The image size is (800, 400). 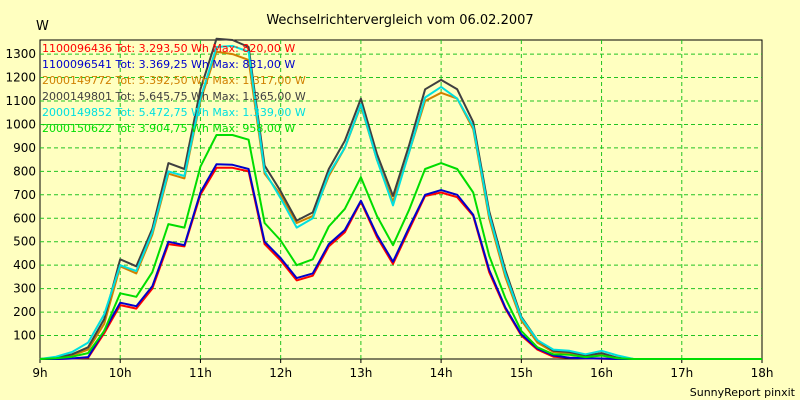 I want to click on y-tick-label-12: 1300, so click(x=20, y=54).